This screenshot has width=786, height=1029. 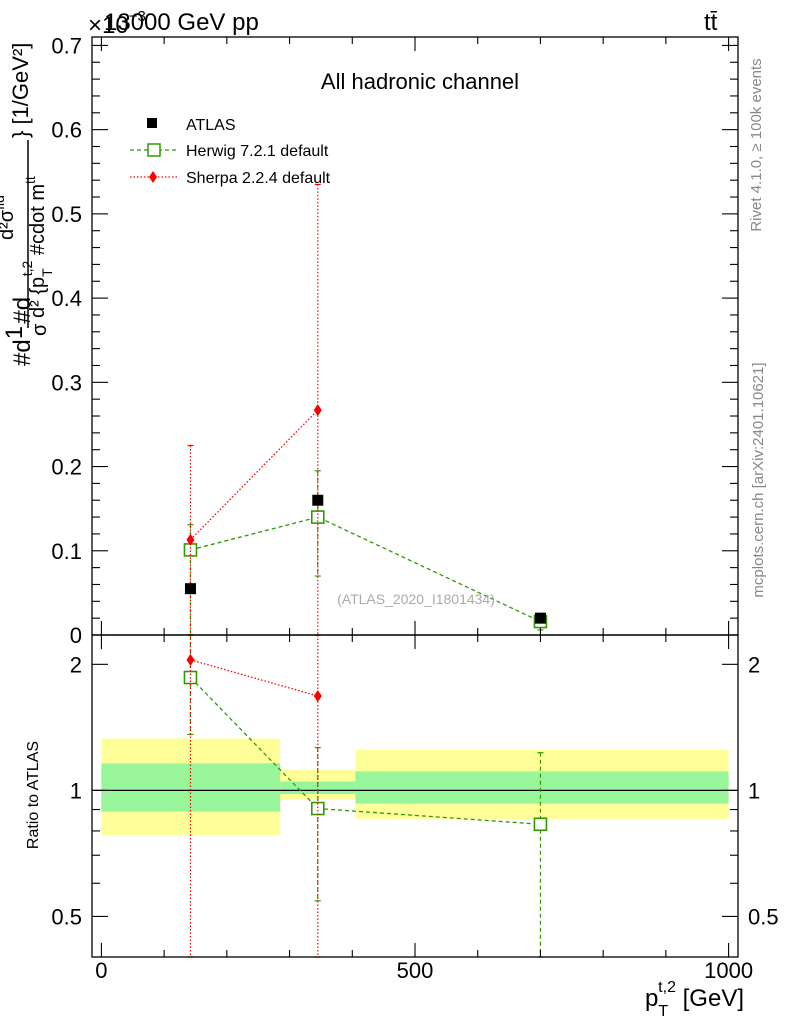 I want to click on legend-label-herwig: Herwig 7.2.1 default, so click(x=257, y=151).